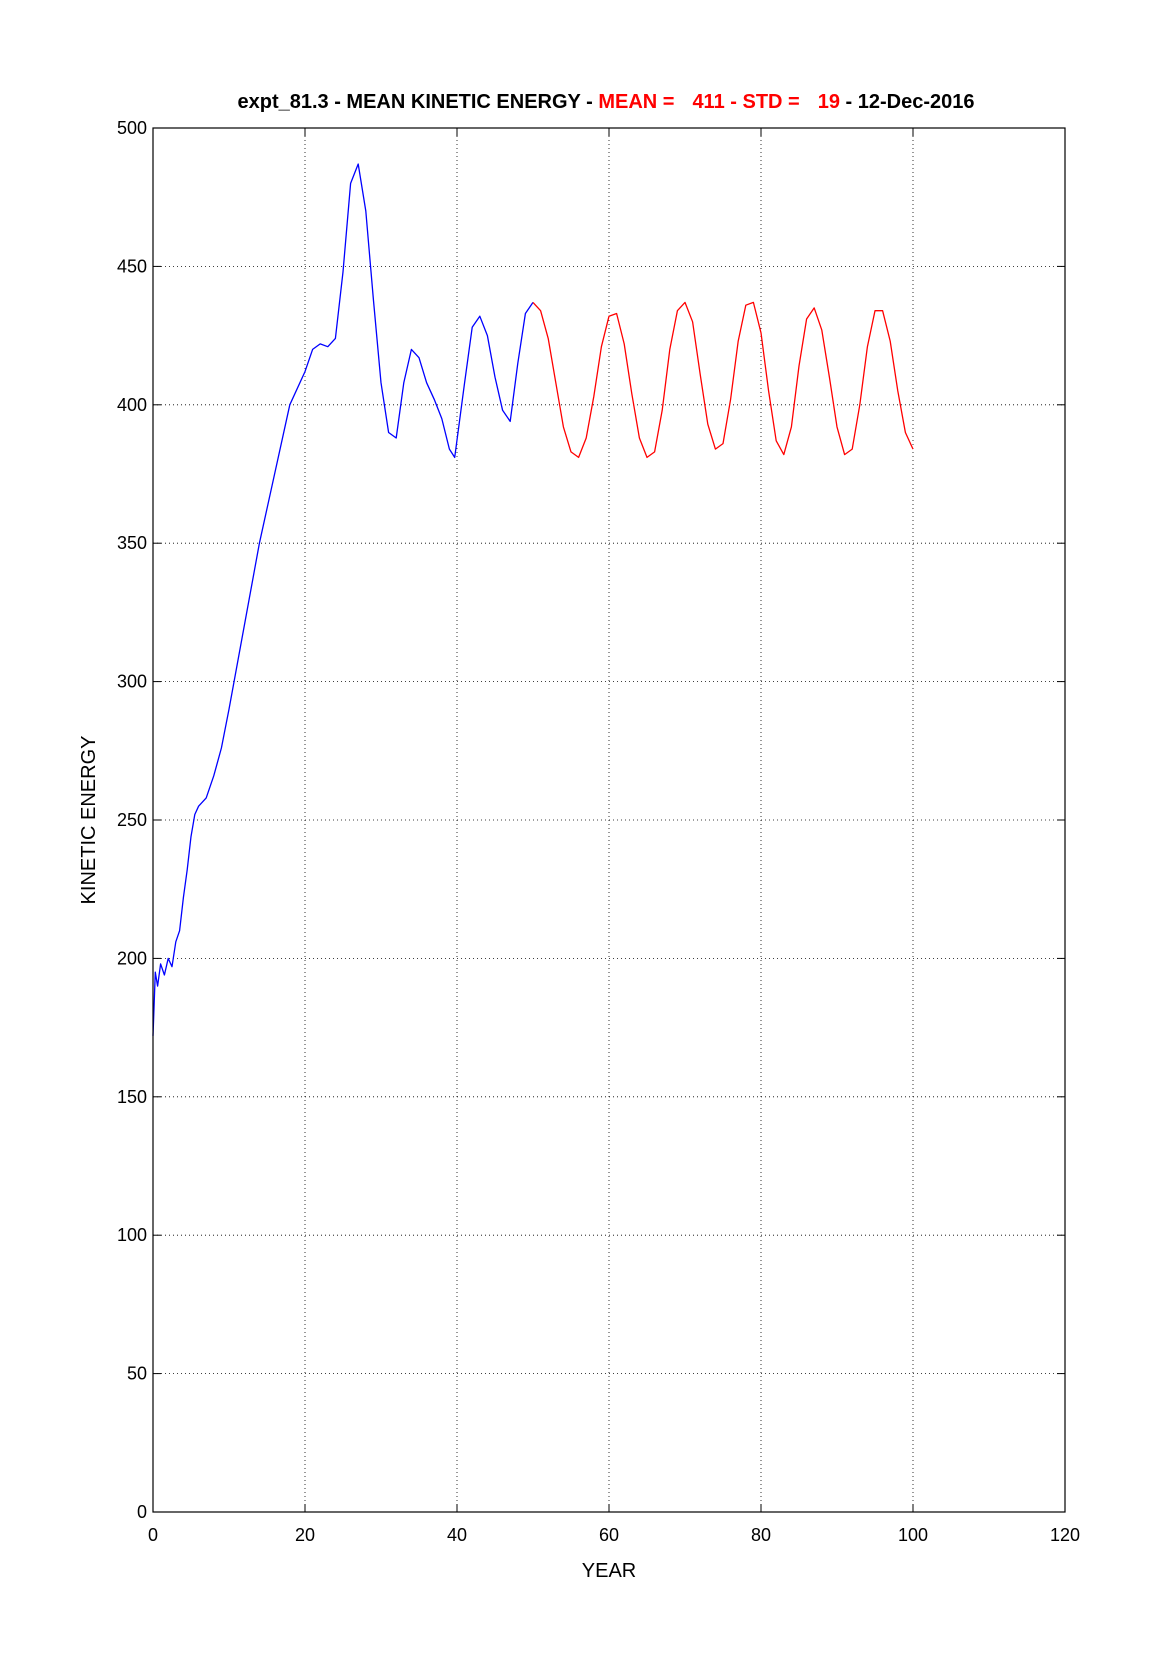 This screenshot has height=1679, width=1165. What do you see at coordinates (609, 1571) in the screenshot?
I see `x-axis-label: YEAR` at bounding box center [609, 1571].